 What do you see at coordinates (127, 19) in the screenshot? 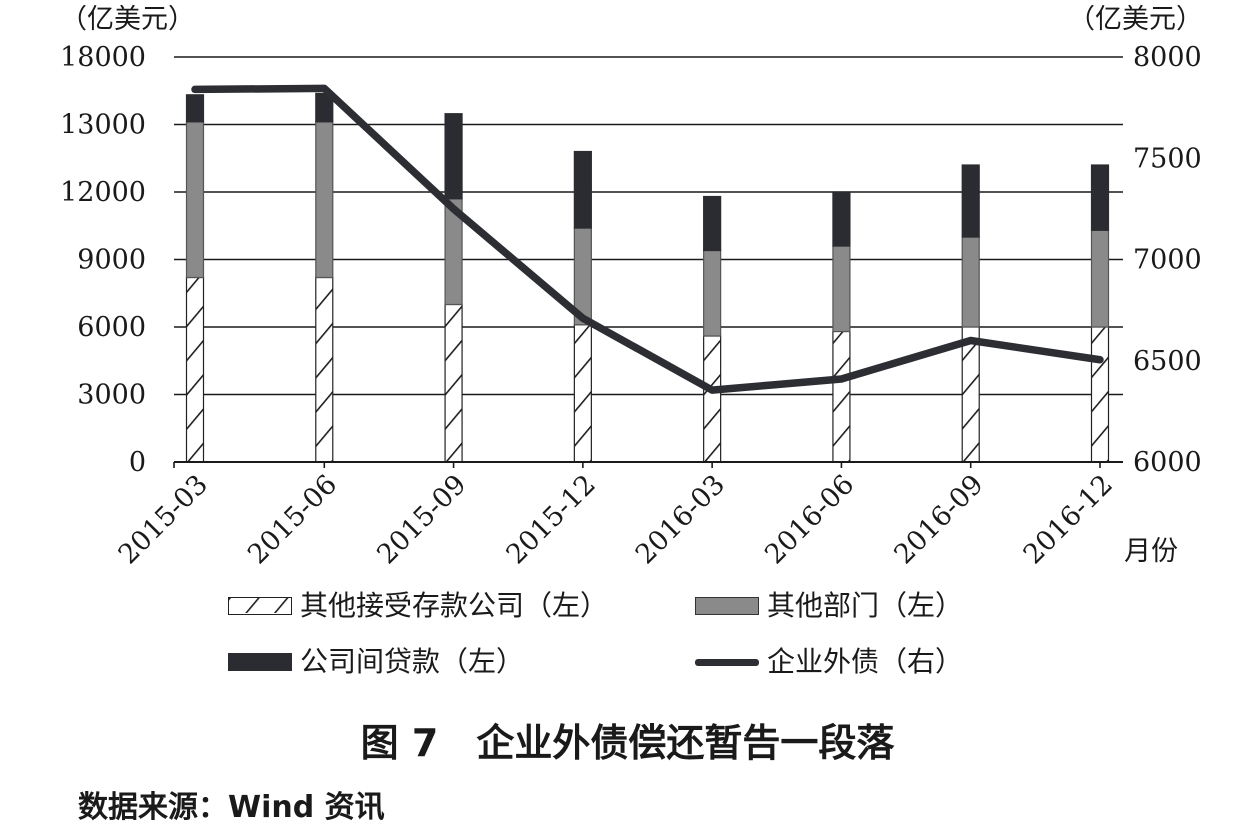
I see `left-axis-unit: （亿美元）` at bounding box center [127, 19].